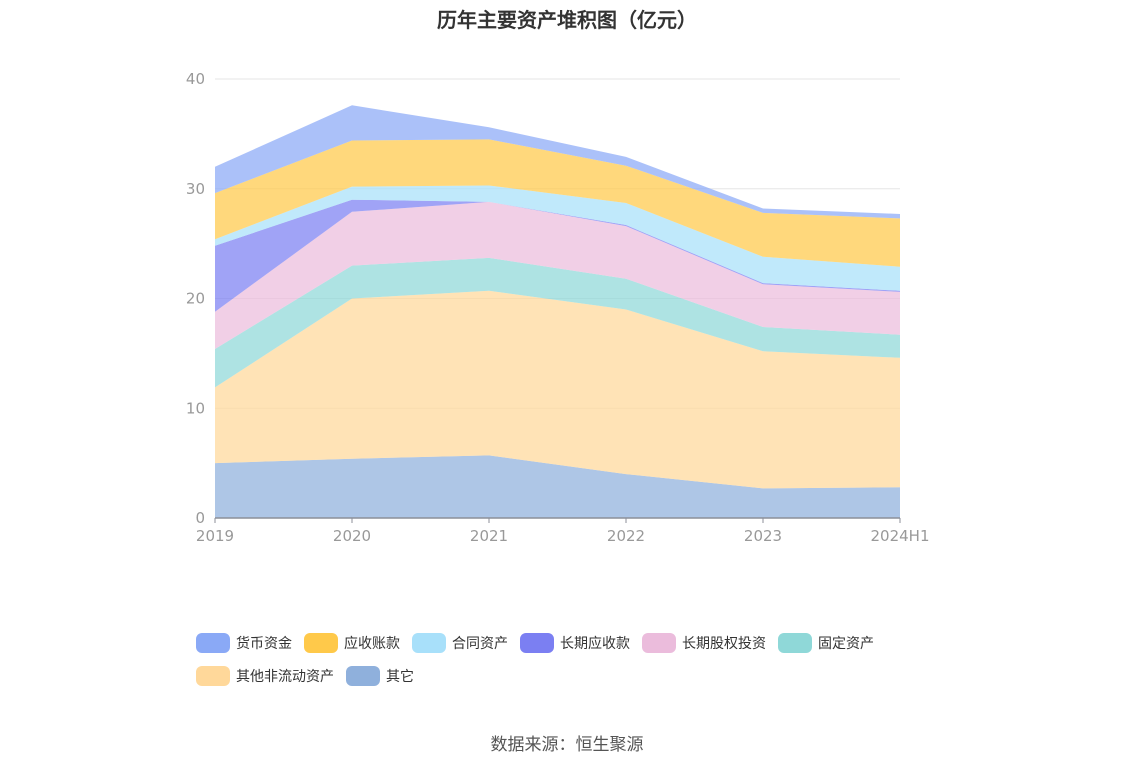 The height and width of the screenshot is (766, 1134). Describe the element at coordinates (576, 665) in the screenshot. I see `legend: 货币资金 应收账款 合同资产 长期应收款 长期股权投资 固定资产其他非流动资产 其它` at that location.